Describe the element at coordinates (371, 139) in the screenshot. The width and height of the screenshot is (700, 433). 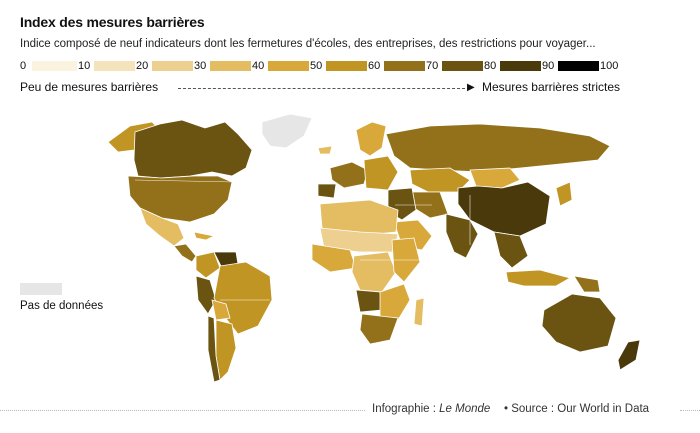
I see `region-scandinavia` at that location.